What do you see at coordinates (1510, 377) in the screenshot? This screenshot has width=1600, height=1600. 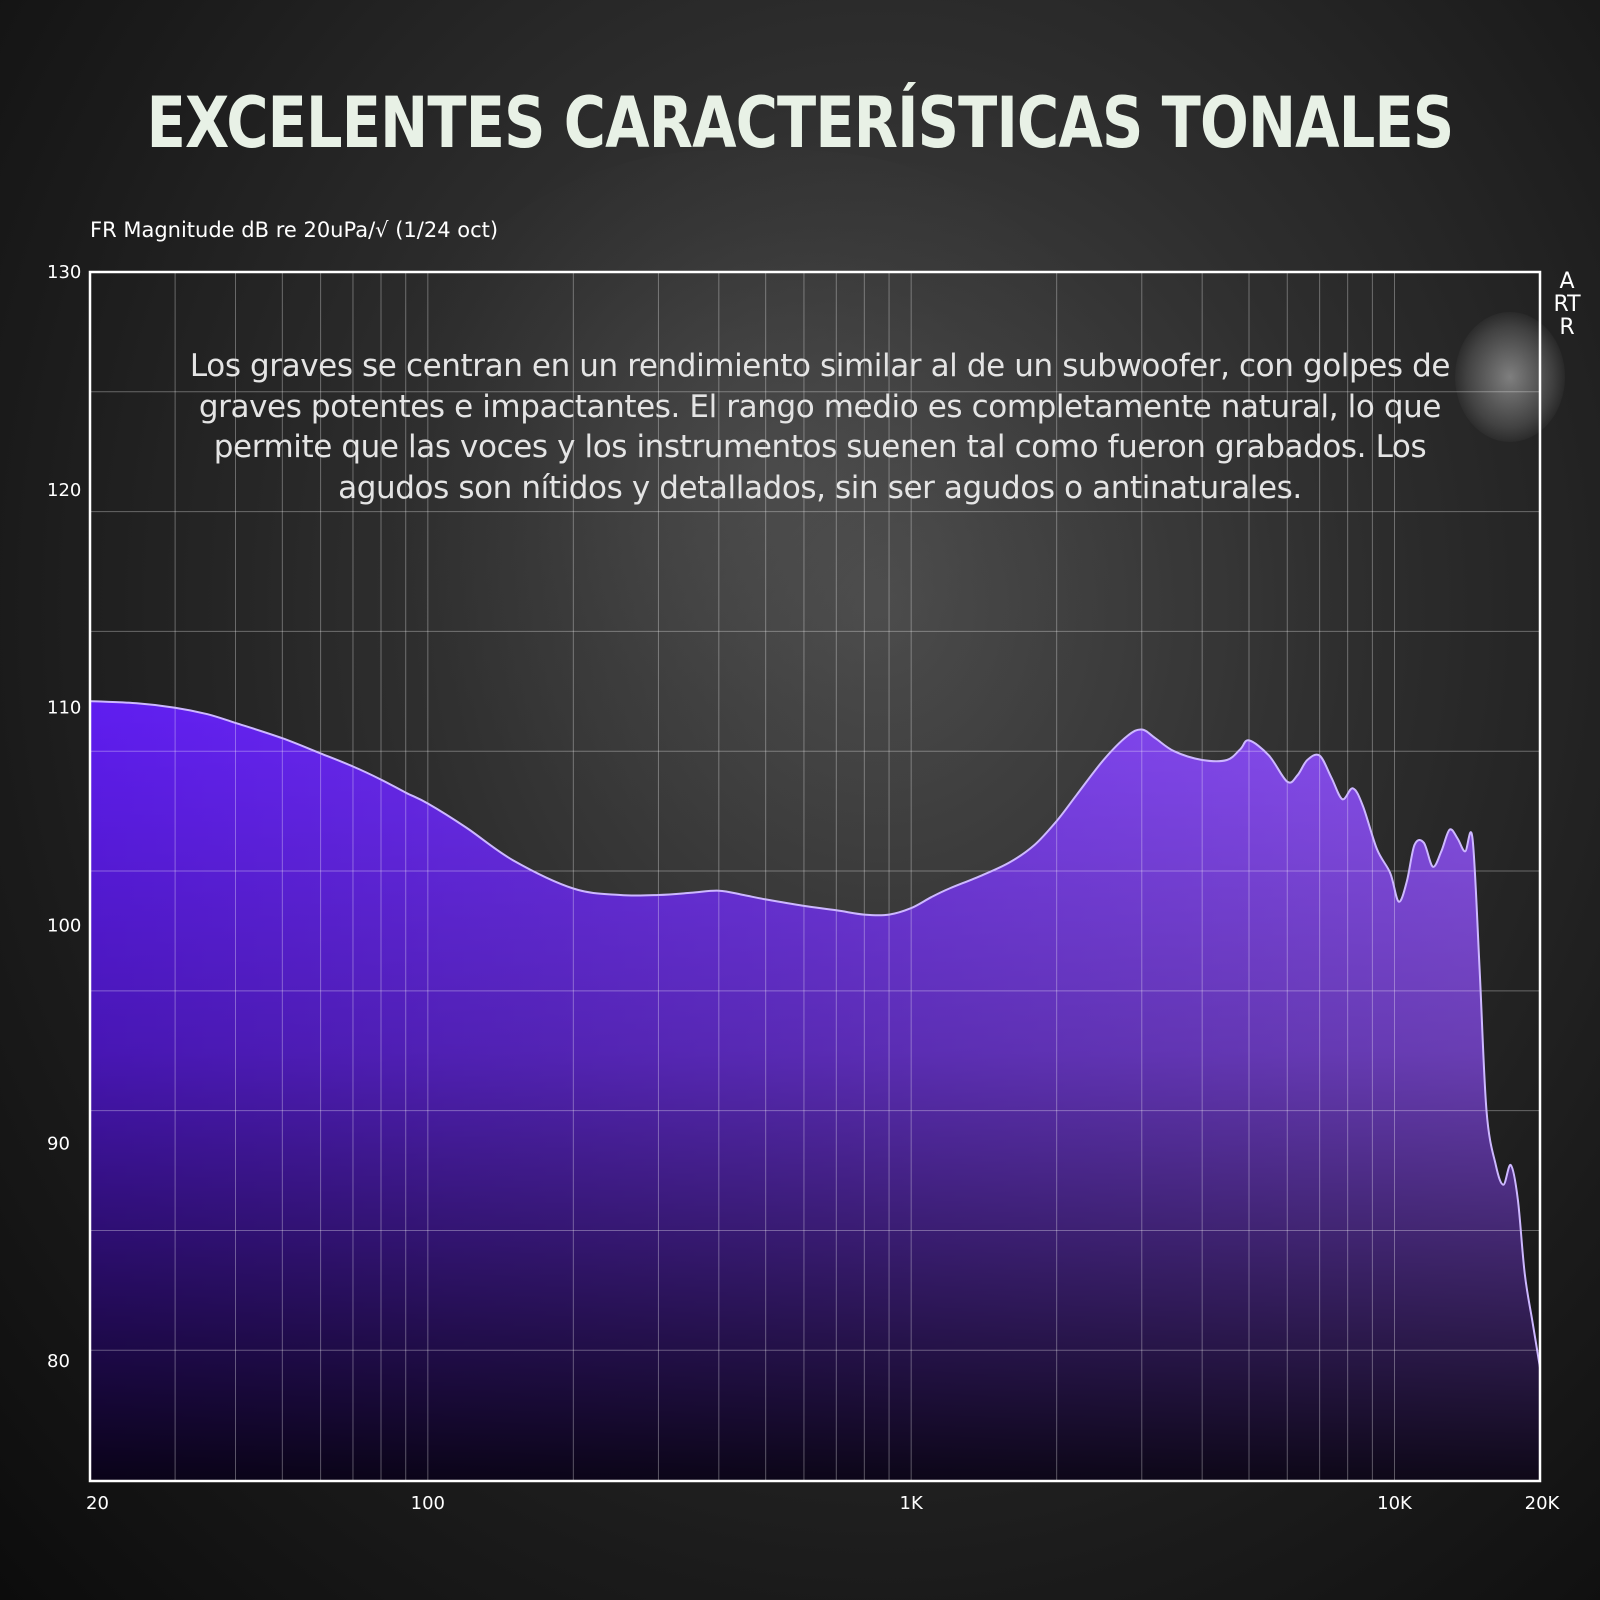 I see `background-earbud-glow` at bounding box center [1510, 377].